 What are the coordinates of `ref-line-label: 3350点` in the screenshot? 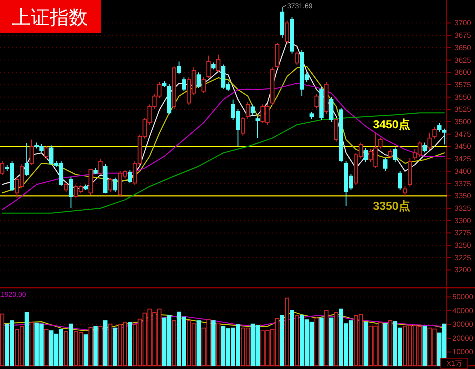 It's located at (392, 206).